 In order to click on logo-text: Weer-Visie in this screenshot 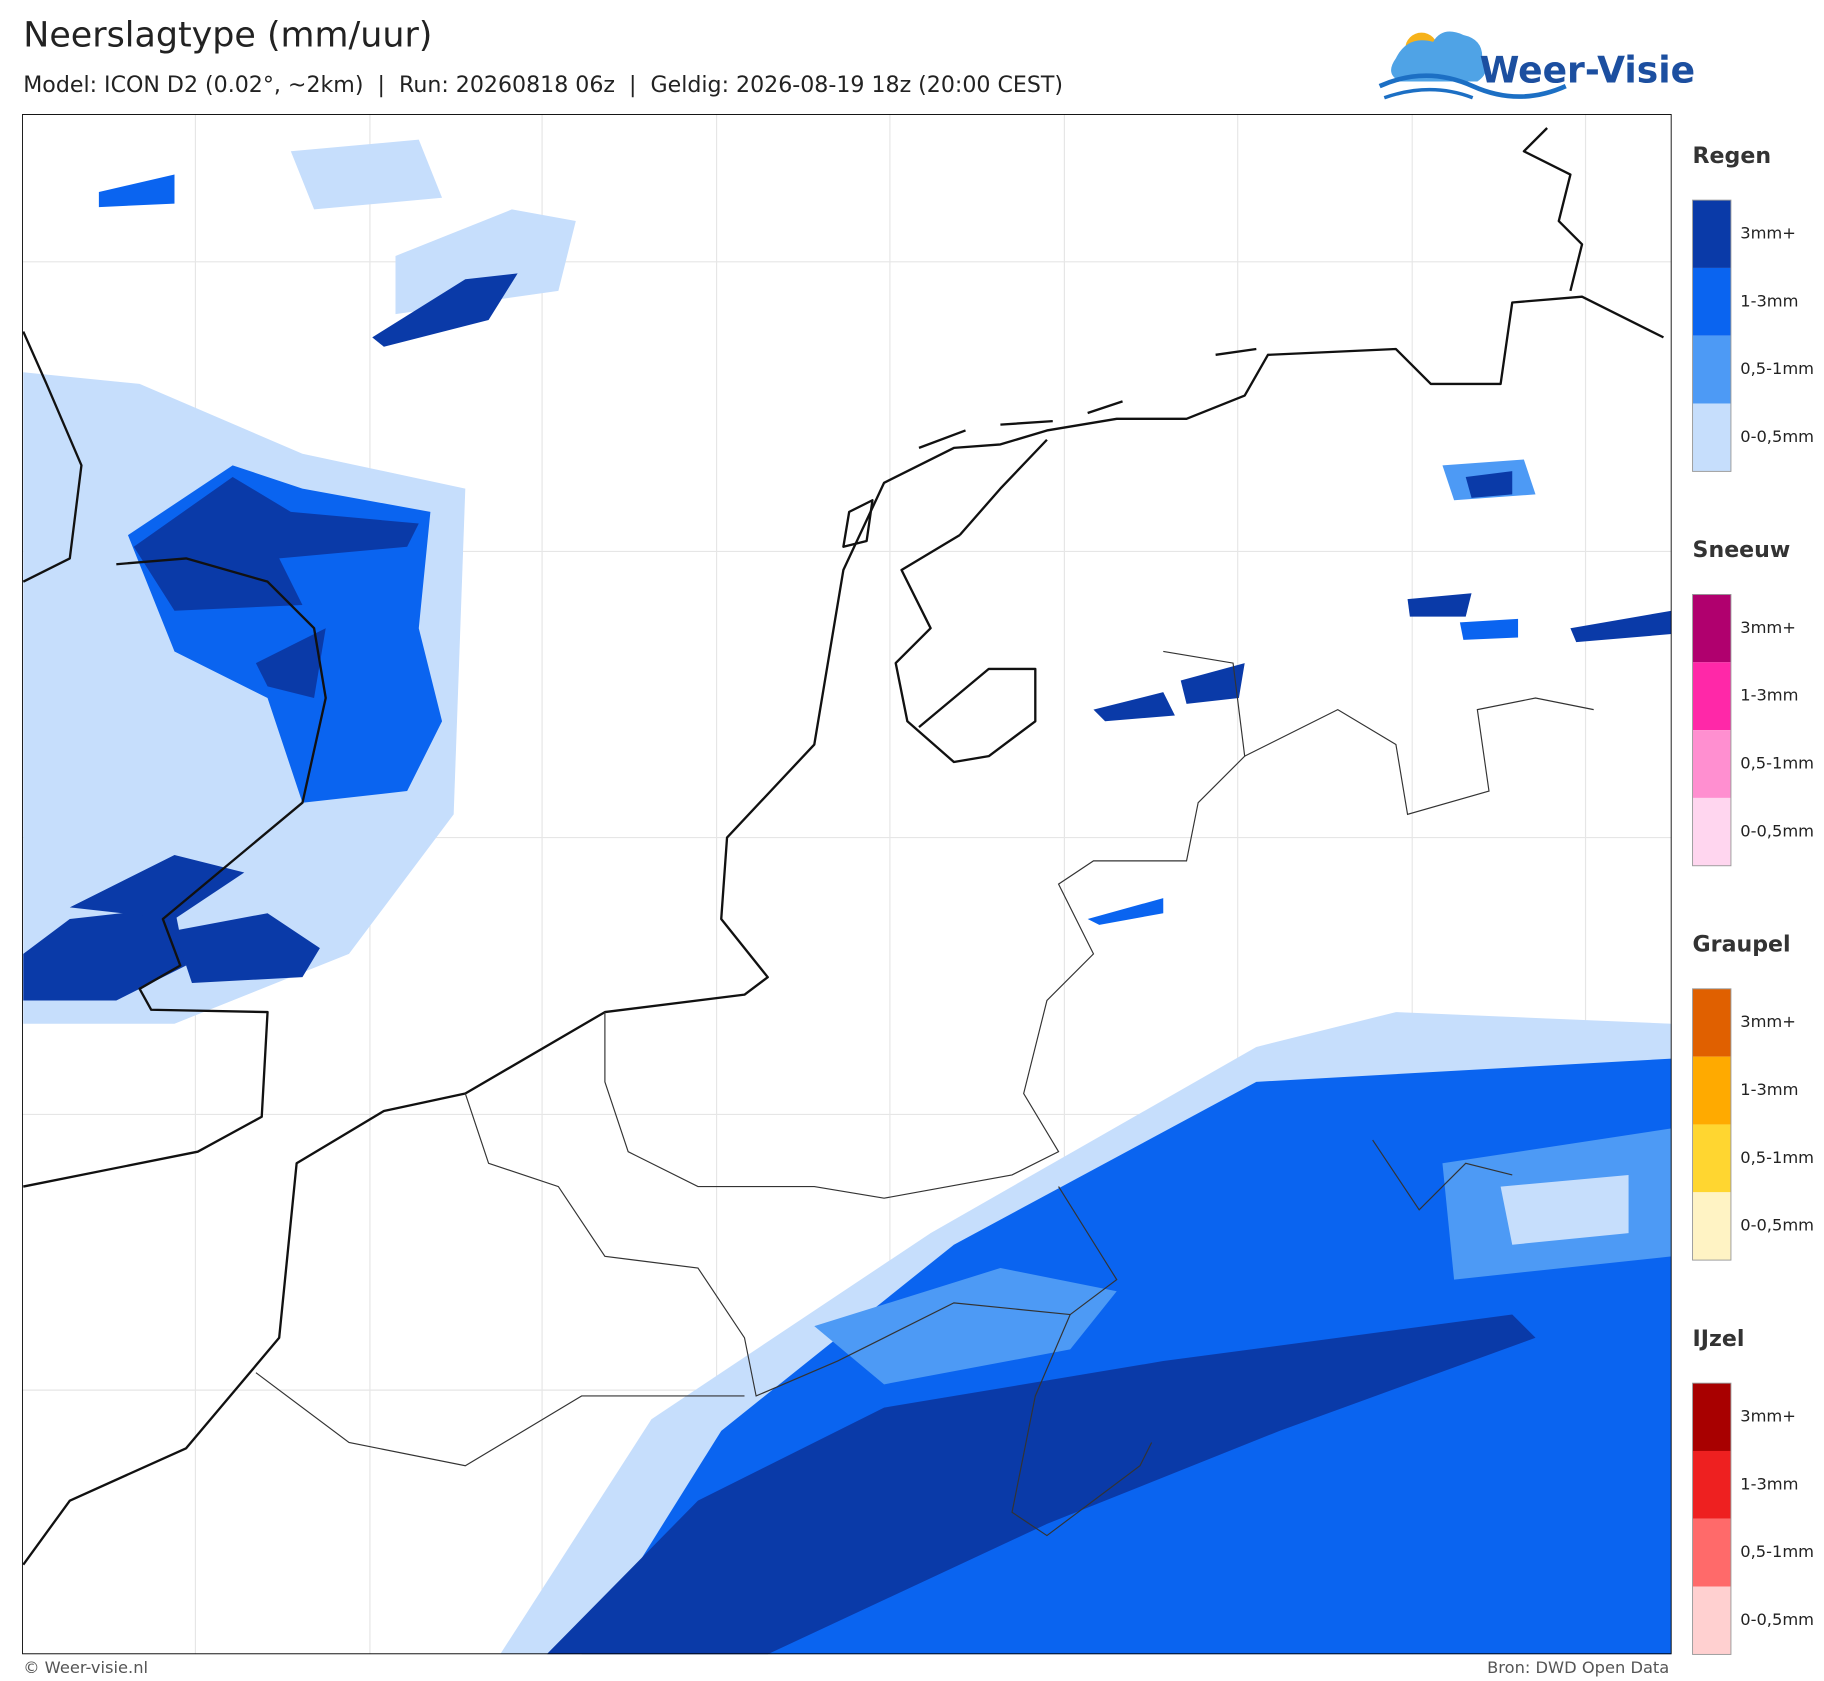, I will do `click(1587, 71)`.